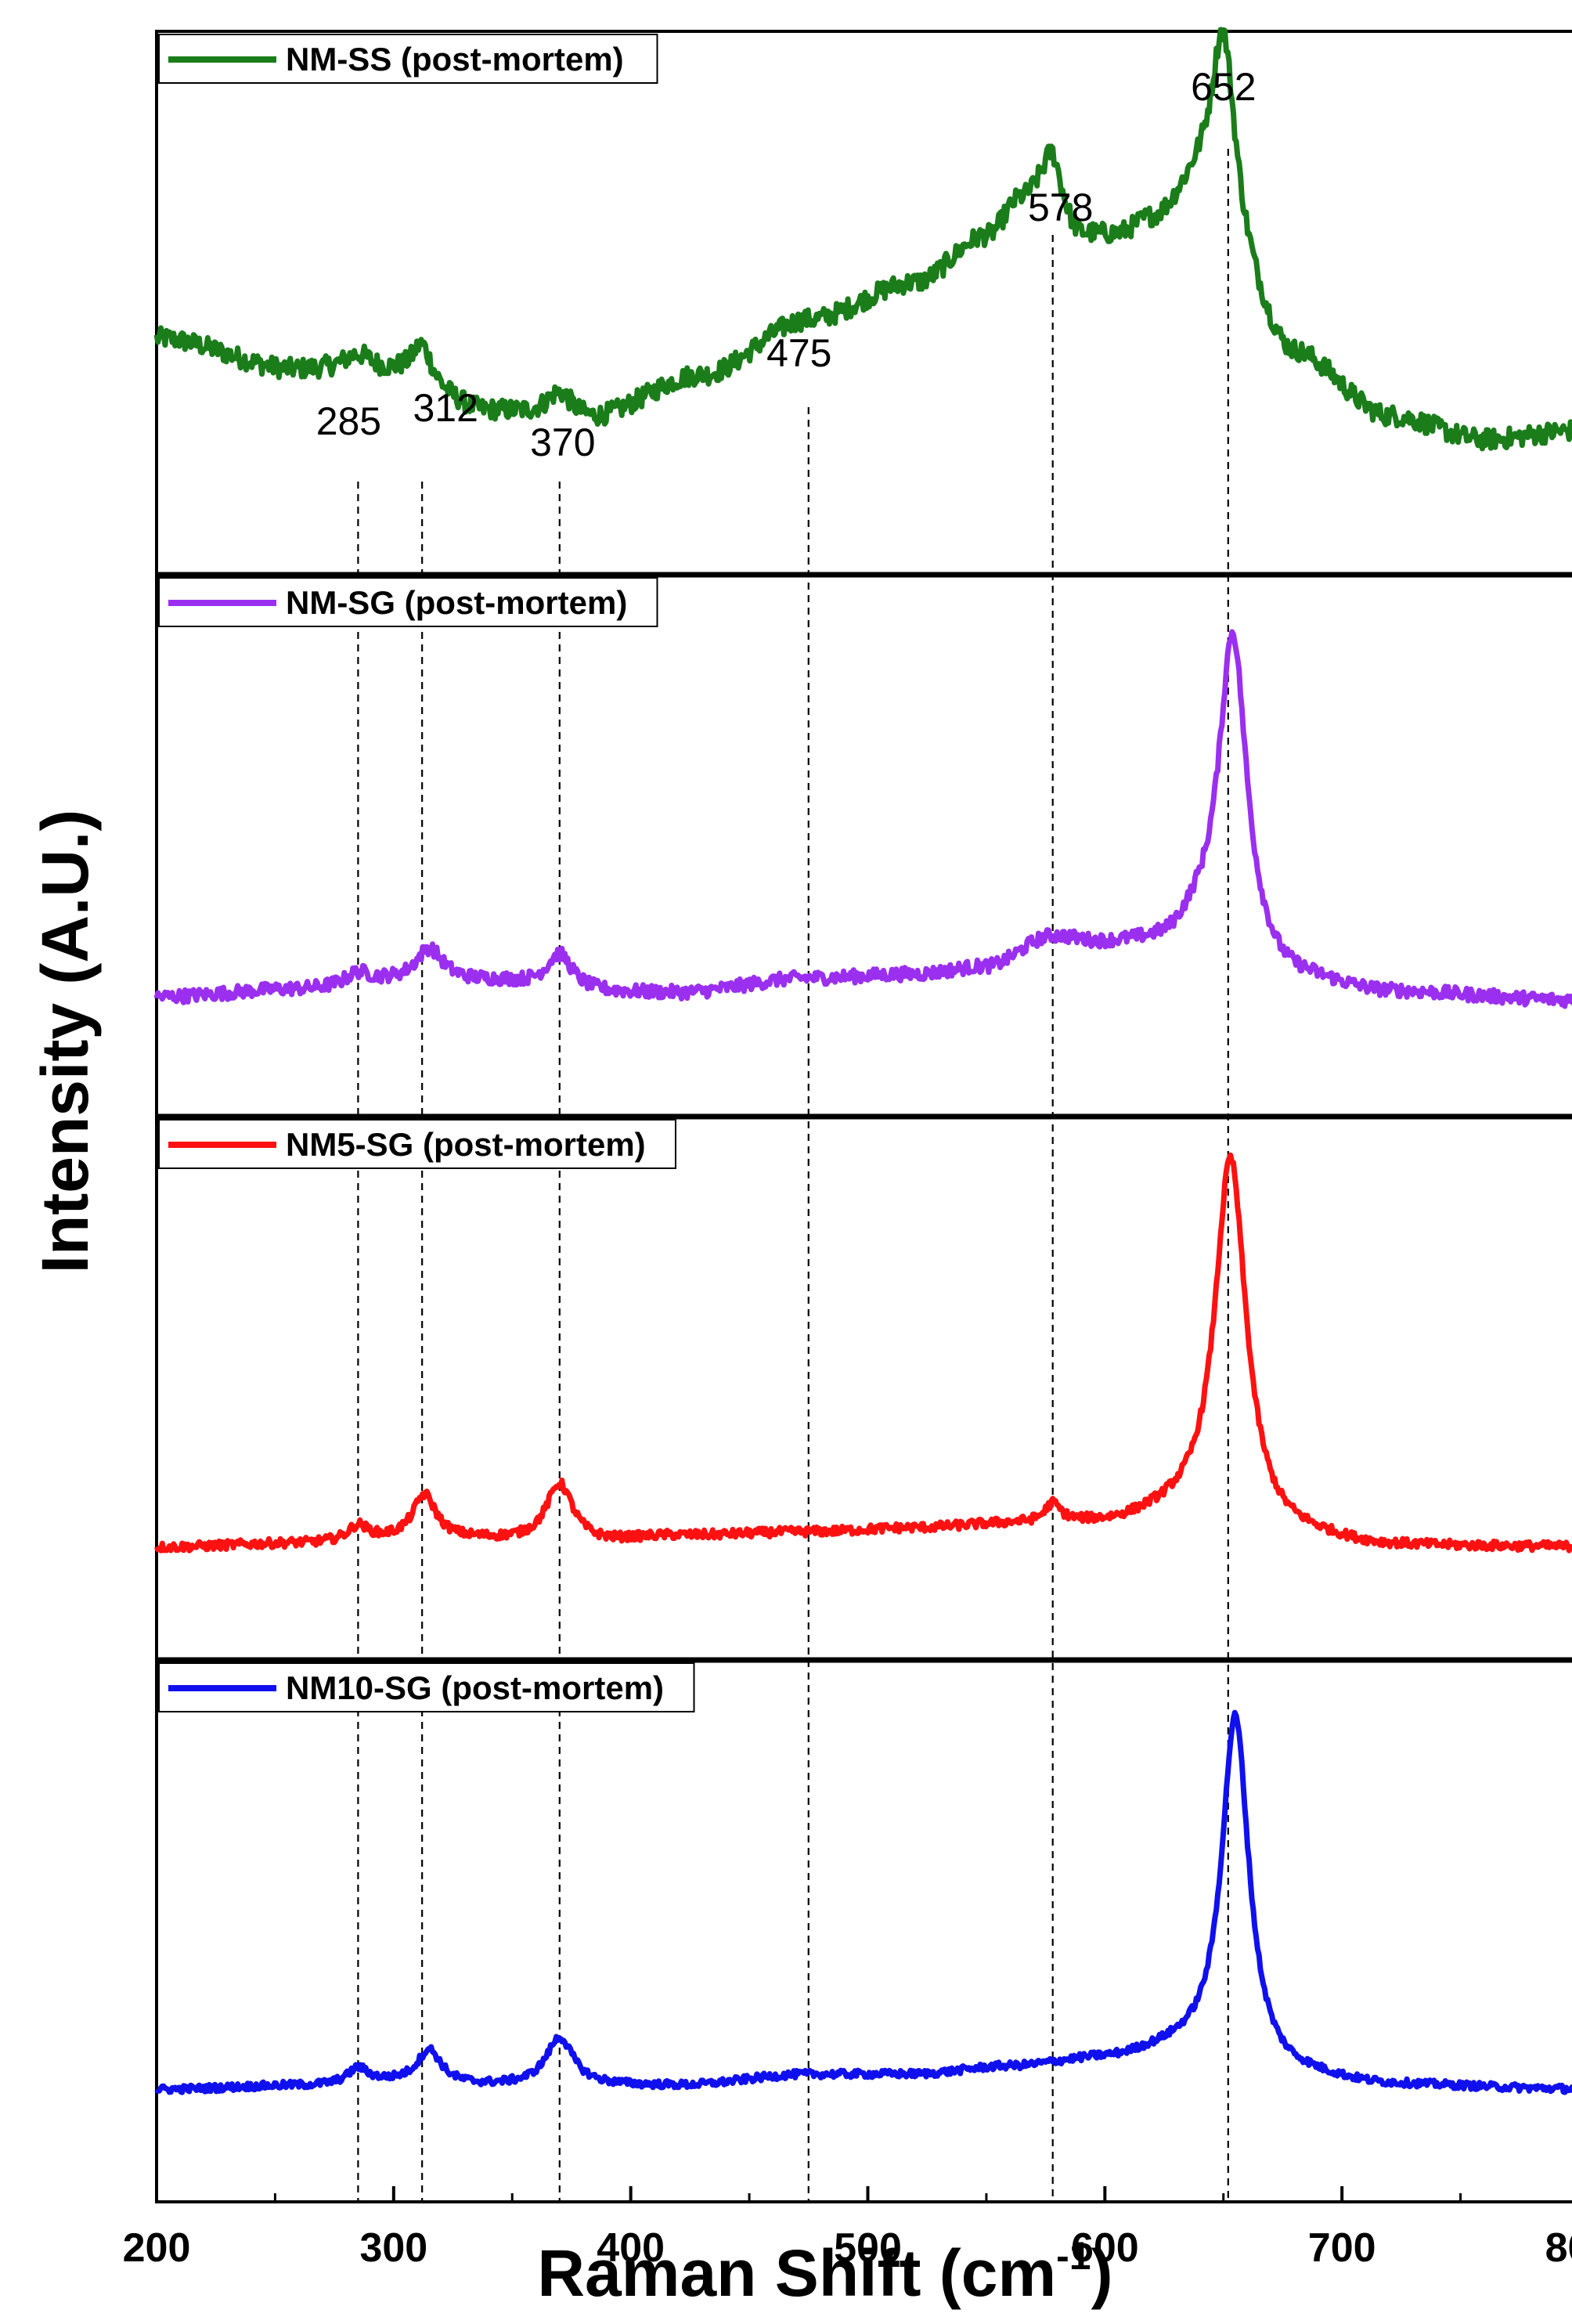 The image size is (1572, 2324). What do you see at coordinates (393, 2248) in the screenshot?
I see `x-tick-label-300: 300` at bounding box center [393, 2248].